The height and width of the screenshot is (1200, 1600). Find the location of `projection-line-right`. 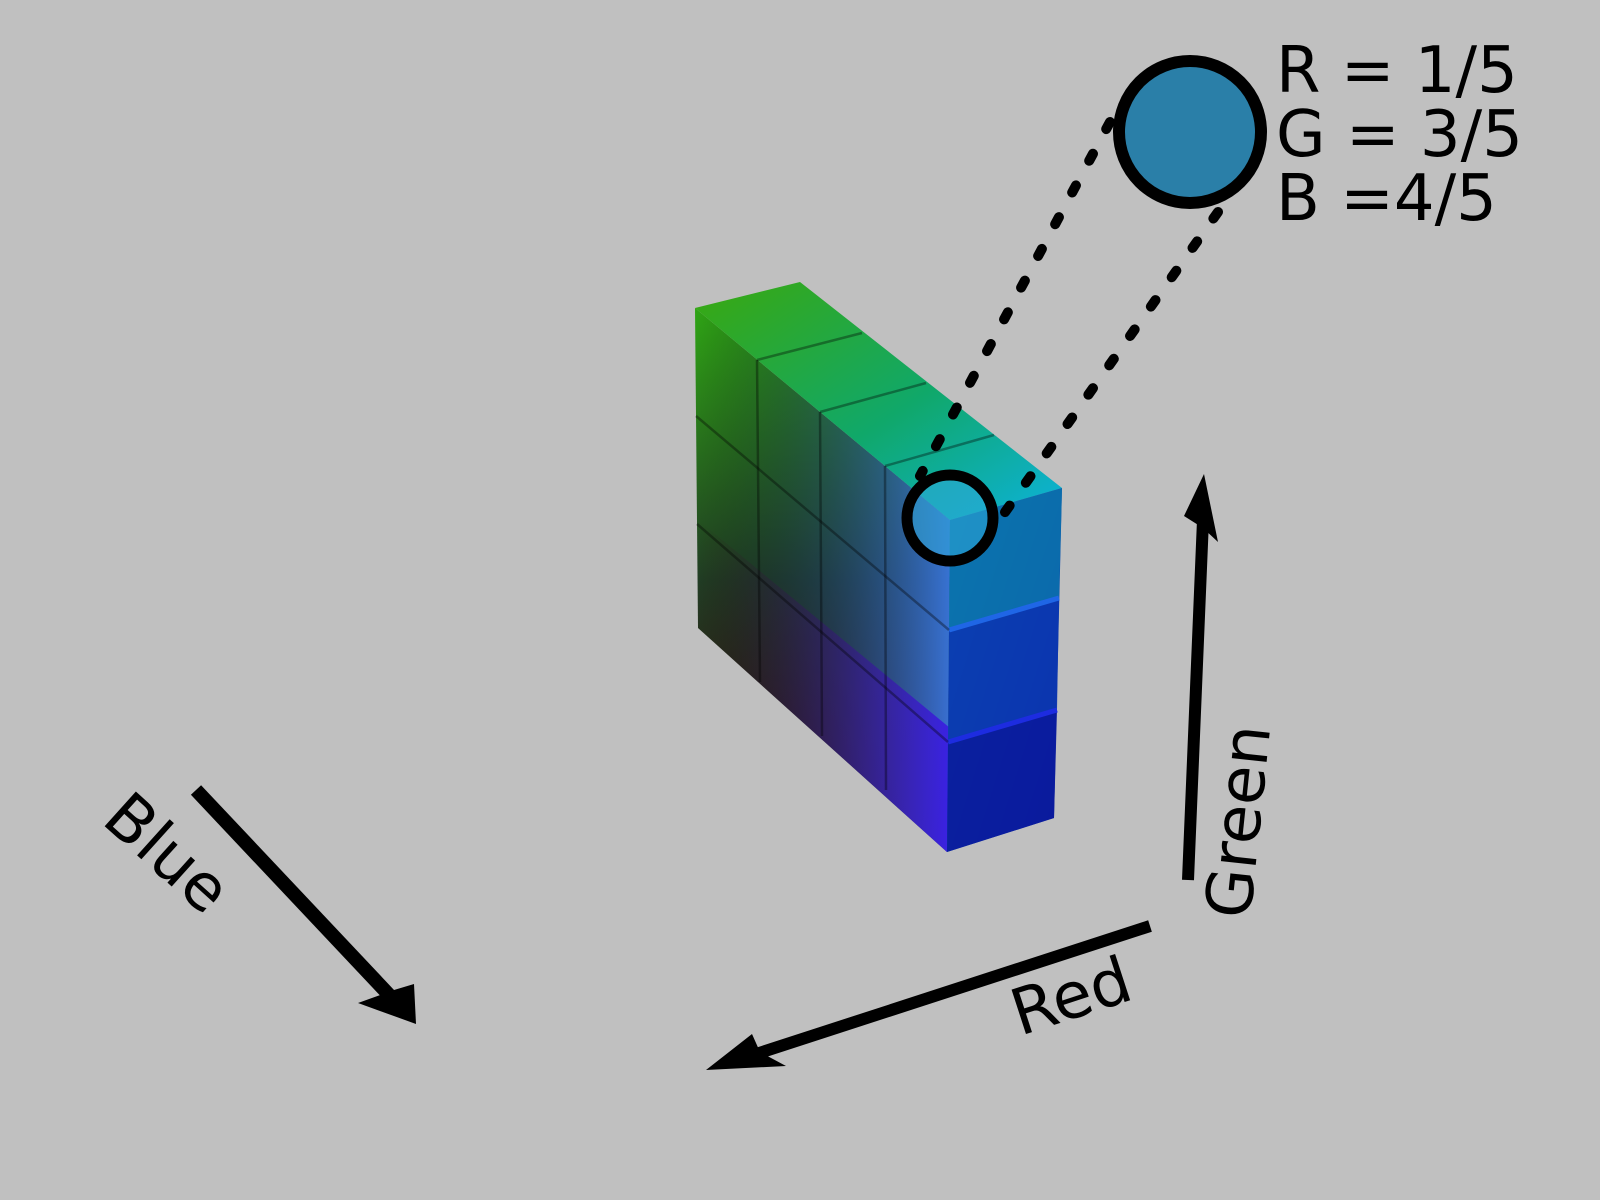

projection-line-right is located at coordinates (1108, 367).